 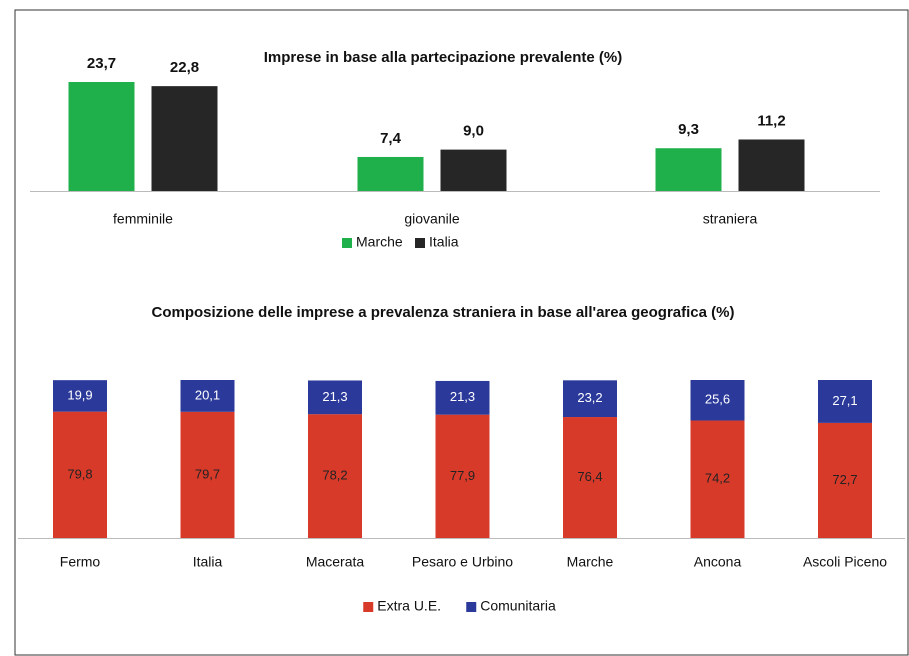 I want to click on segment-label: 77,9, so click(x=462, y=475).